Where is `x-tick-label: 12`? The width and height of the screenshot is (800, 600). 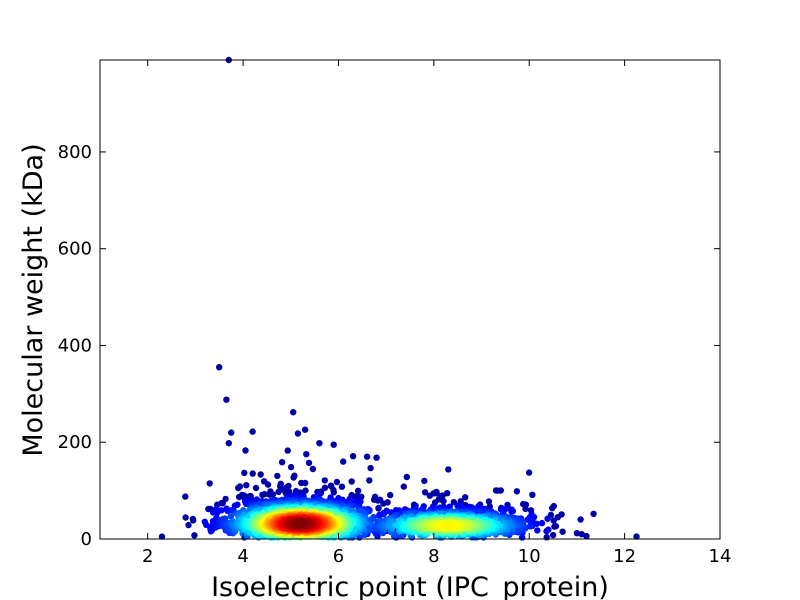
x-tick-label: 12 is located at coordinates (624, 556).